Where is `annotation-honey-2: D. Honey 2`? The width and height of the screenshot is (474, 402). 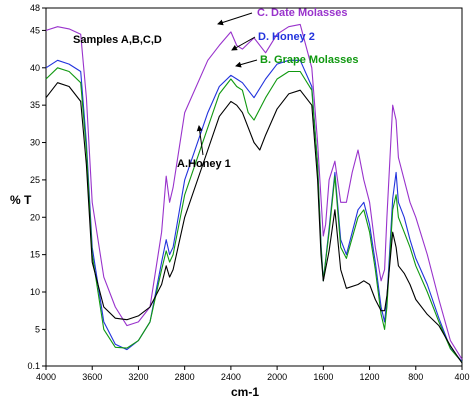
annotation-honey-2: D. Honey 2 is located at coordinates (286, 37).